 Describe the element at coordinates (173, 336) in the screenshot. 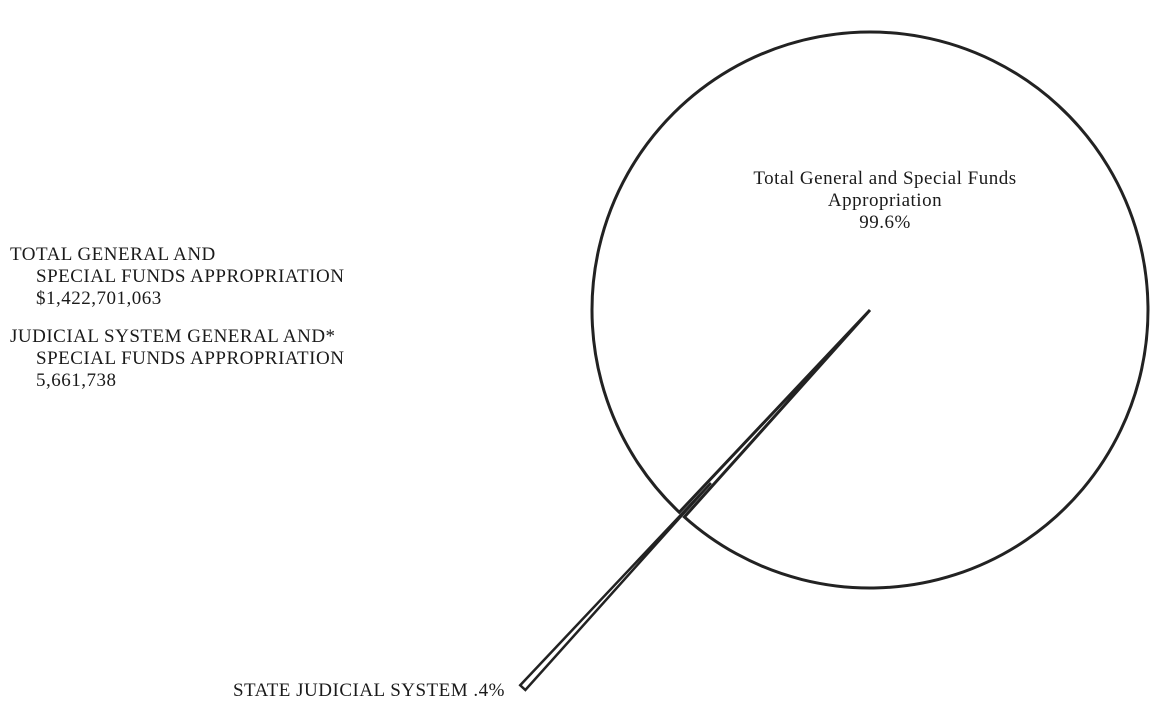

I see `note-line: JUDICIAL SYSTEM GENERAL AND*` at that location.